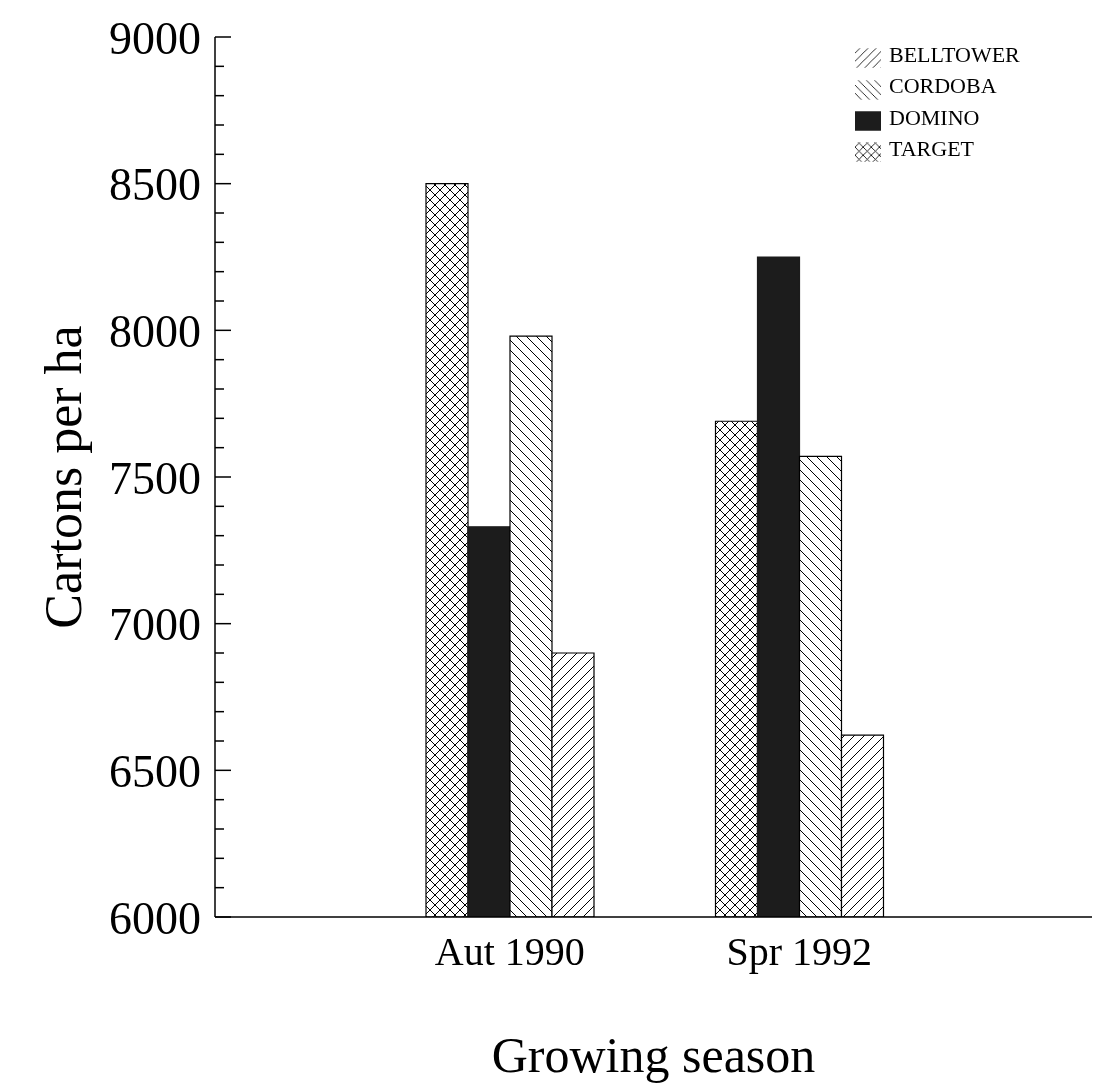 The width and height of the screenshot is (1094, 1092). Describe the element at coordinates (155, 38) in the screenshot. I see `y-tick-label: 9000` at that location.